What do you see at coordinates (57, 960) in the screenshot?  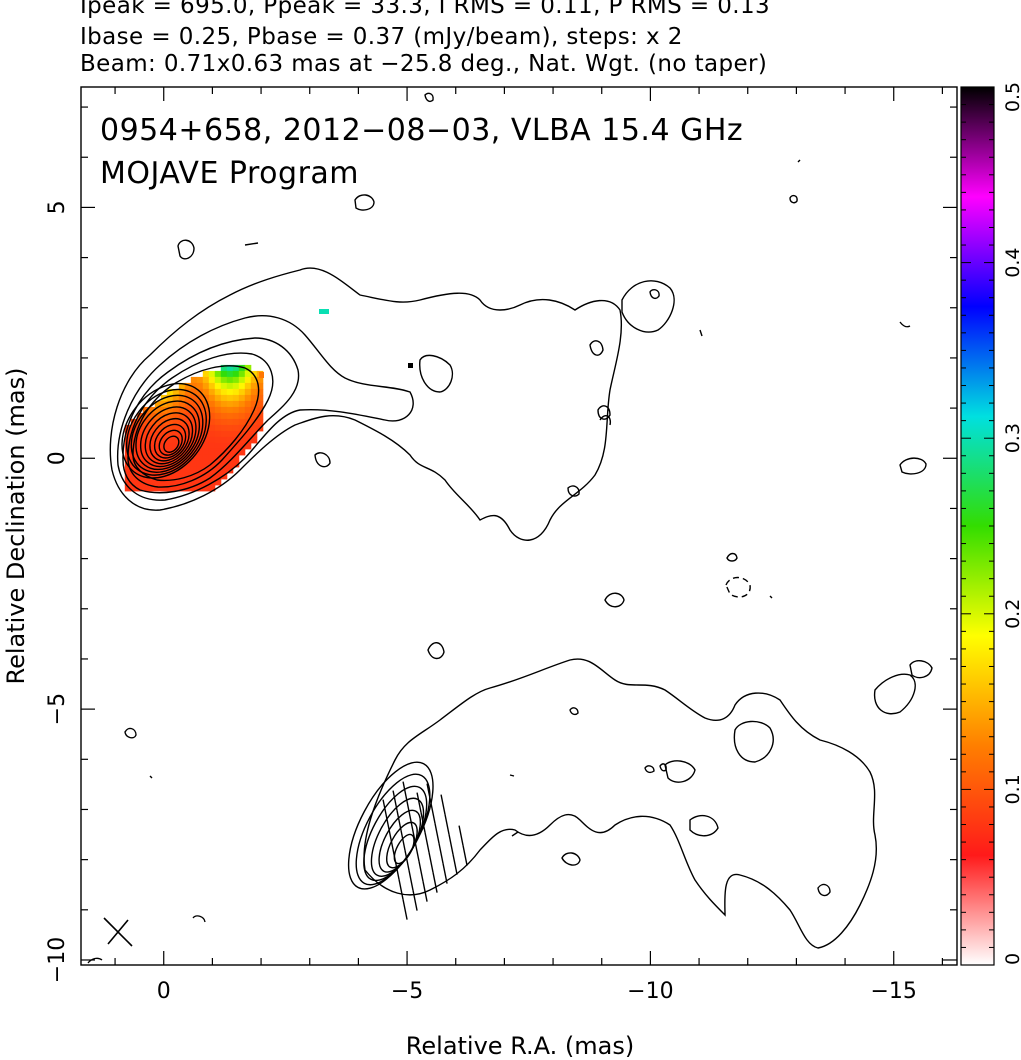 I see `y-tick-label: −10` at bounding box center [57, 960].